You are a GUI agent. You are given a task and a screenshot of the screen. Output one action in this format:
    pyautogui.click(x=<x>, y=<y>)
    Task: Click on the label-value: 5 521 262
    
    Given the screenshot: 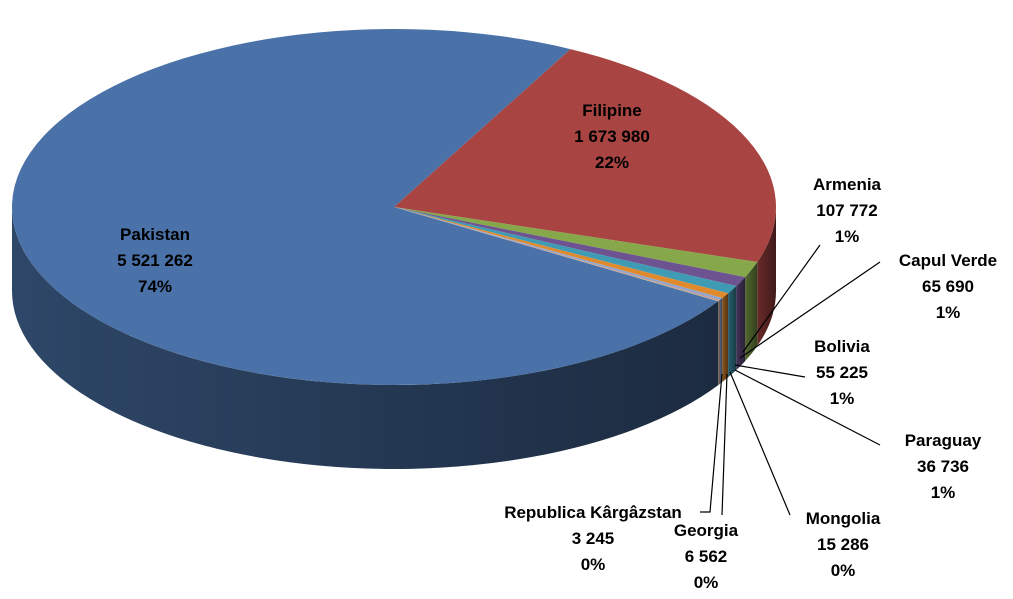 What is the action you would take?
    pyautogui.click(x=155, y=260)
    